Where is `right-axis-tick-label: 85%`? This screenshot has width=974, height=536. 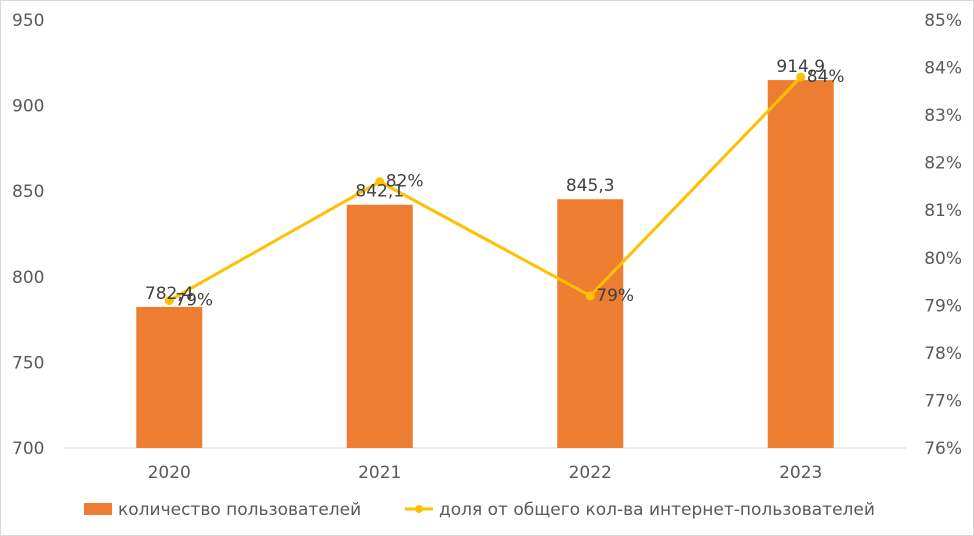 right-axis-tick-label: 85% is located at coordinates (943, 21).